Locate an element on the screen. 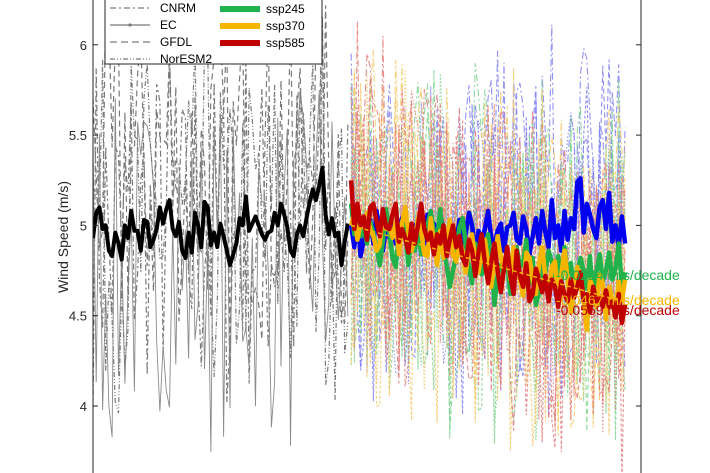  y-axis-label: Wind Speed (m/s) is located at coordinates (63, 237).